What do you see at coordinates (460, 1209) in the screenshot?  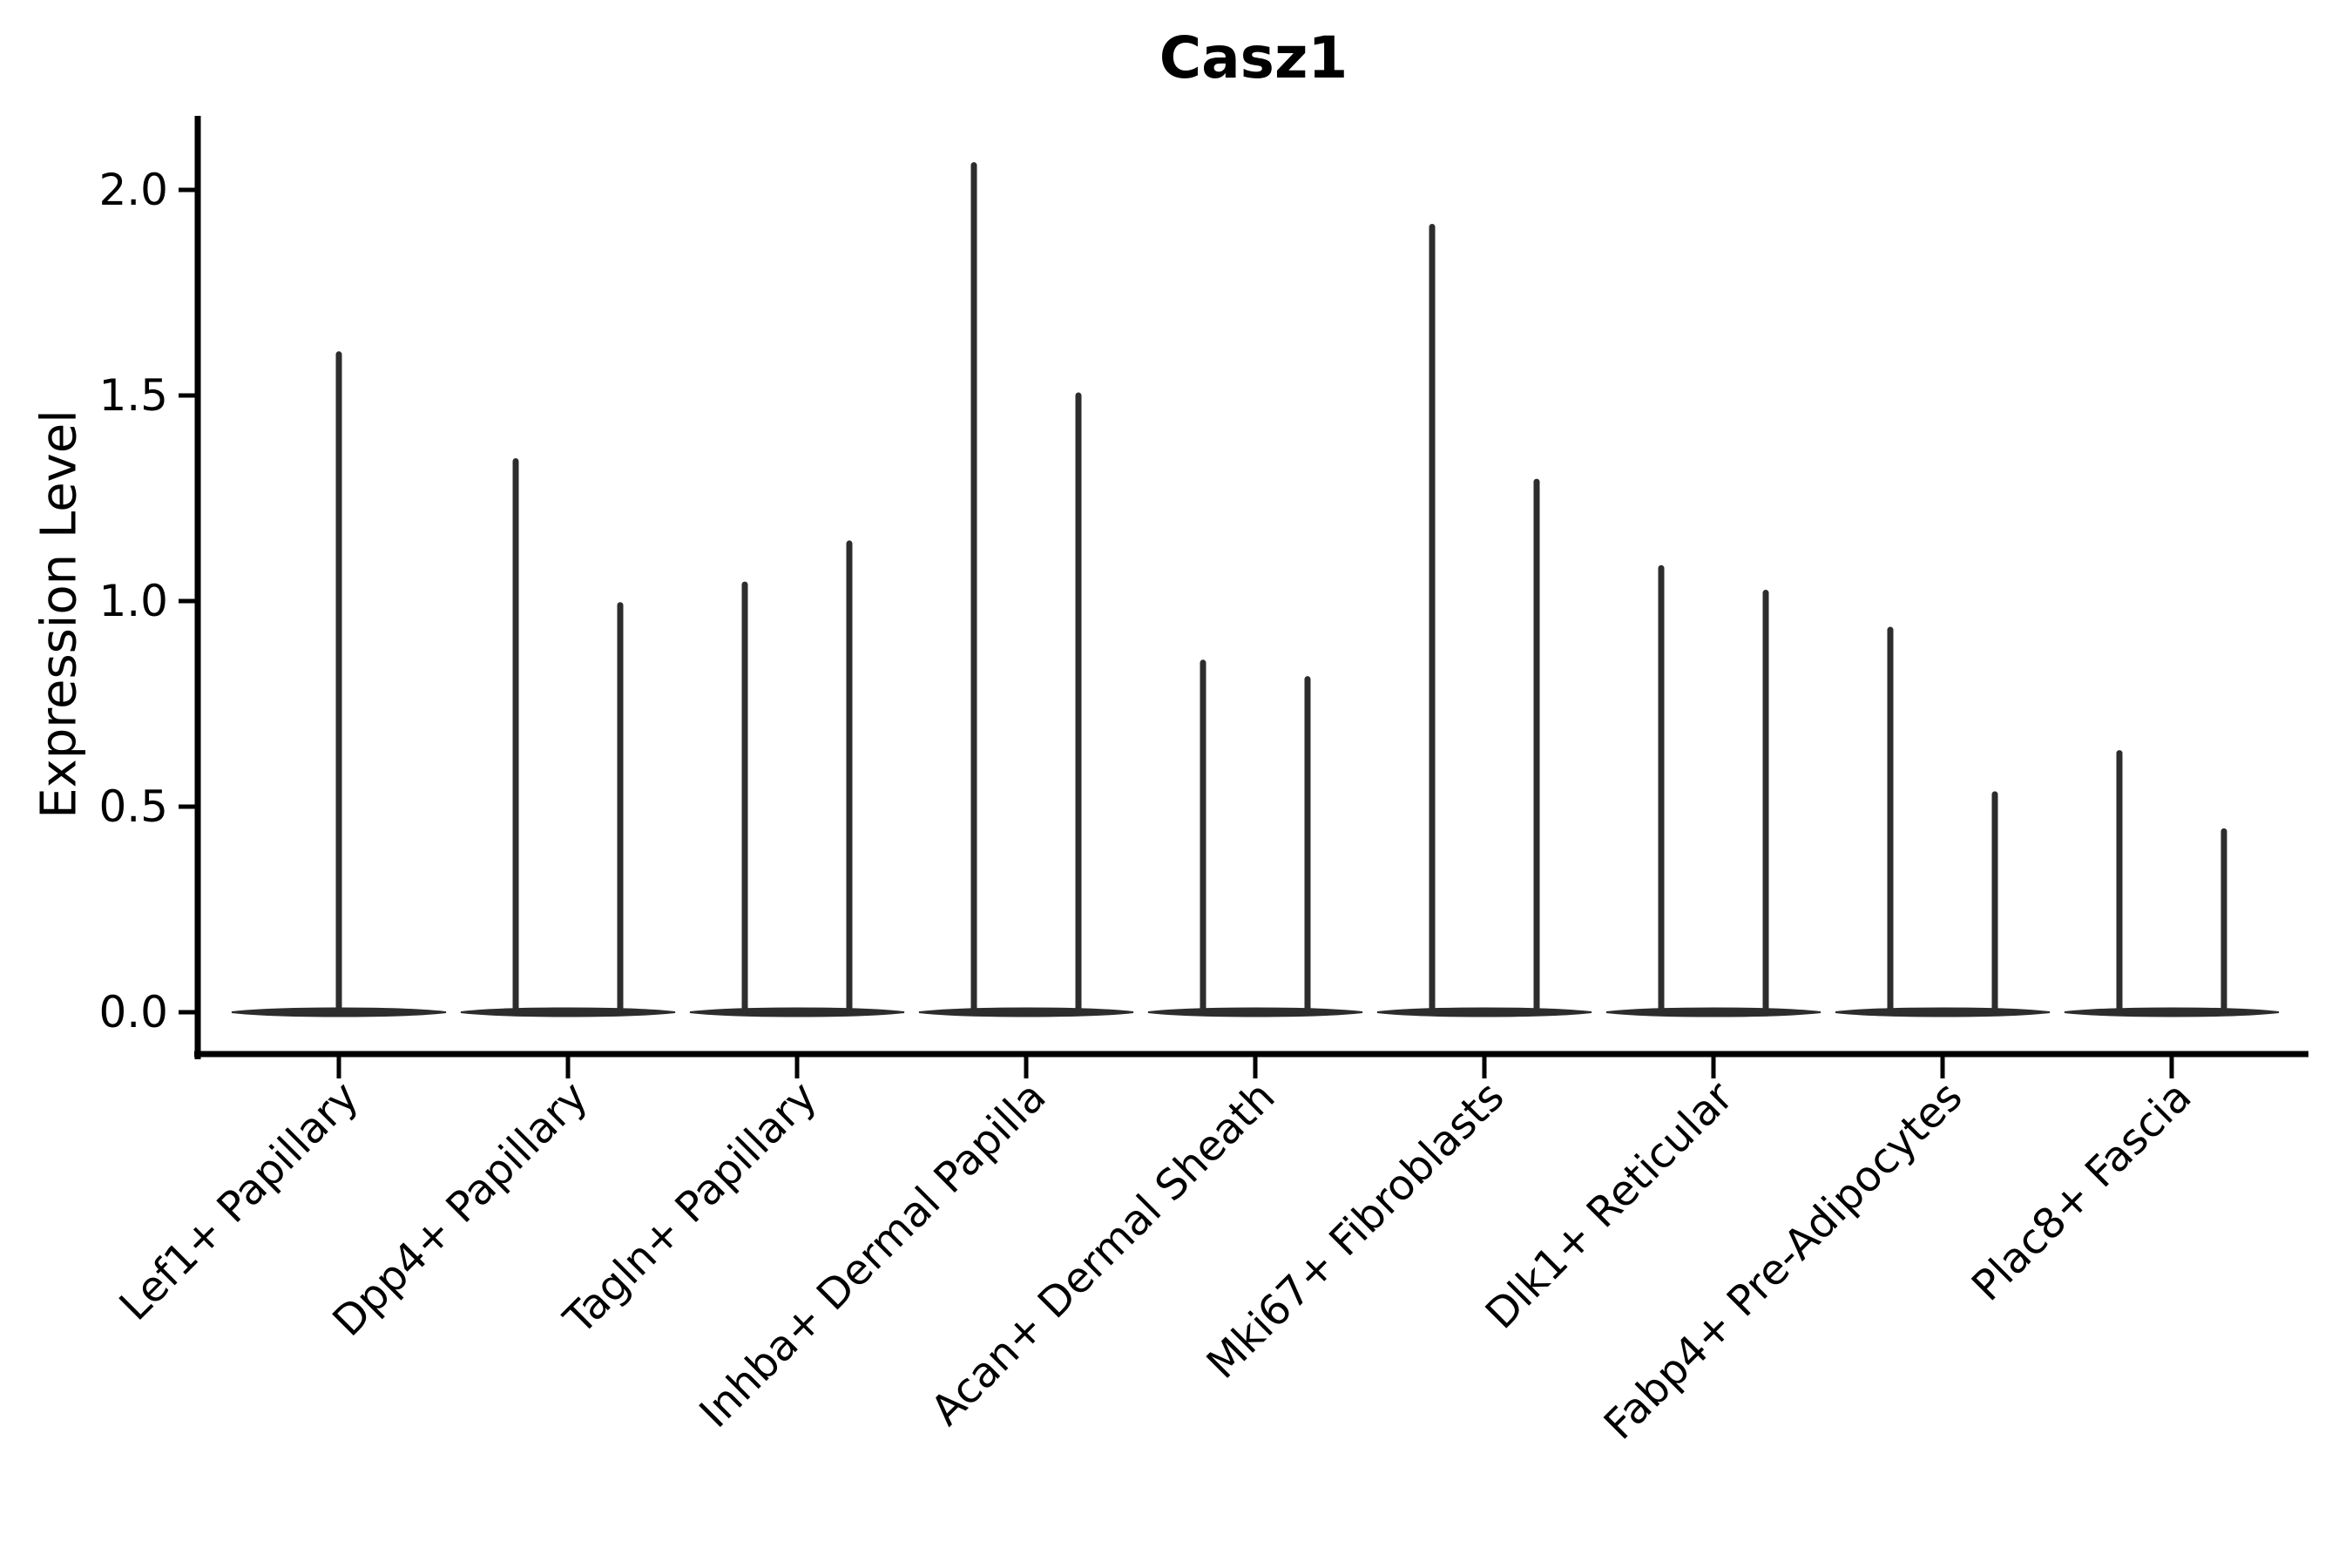 I see `x-category-label: Dpp4+ Papillary` at bounding box center [460, 1209].